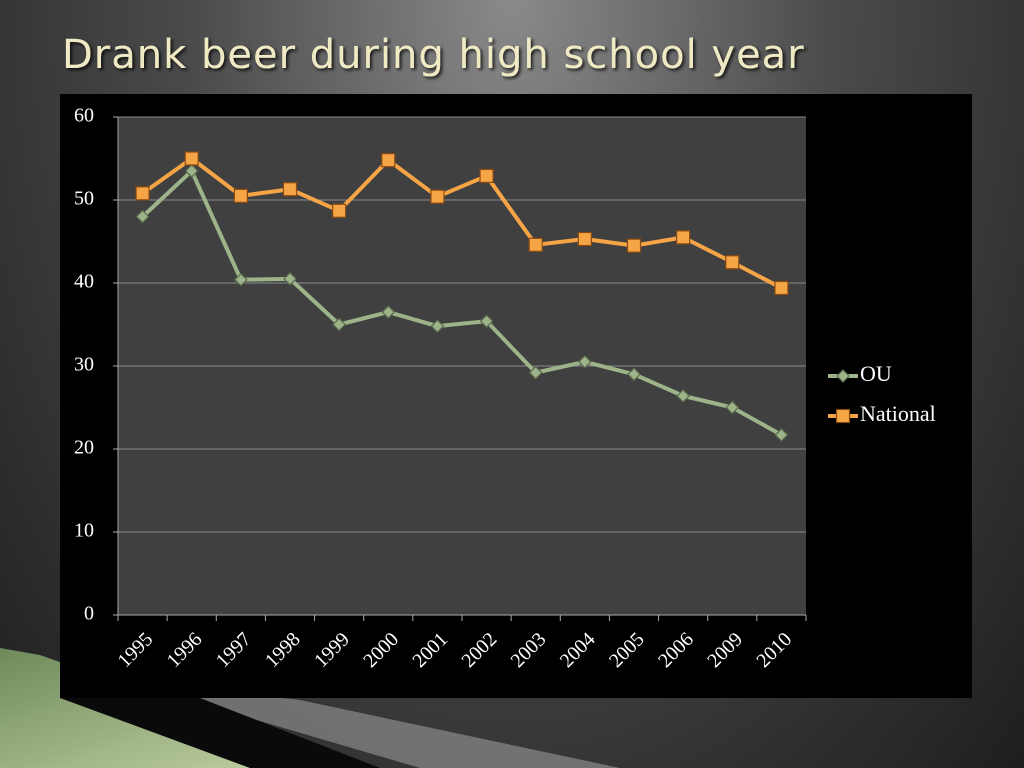  Describe the element at coordinates (84, 365) in the screenshot. I see `y-tick-label: 30` at that location.